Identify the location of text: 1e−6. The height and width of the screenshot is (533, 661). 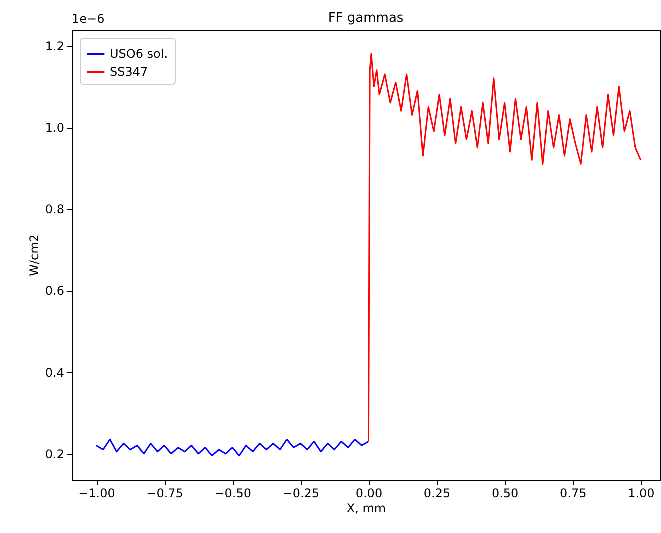
(88, 19).